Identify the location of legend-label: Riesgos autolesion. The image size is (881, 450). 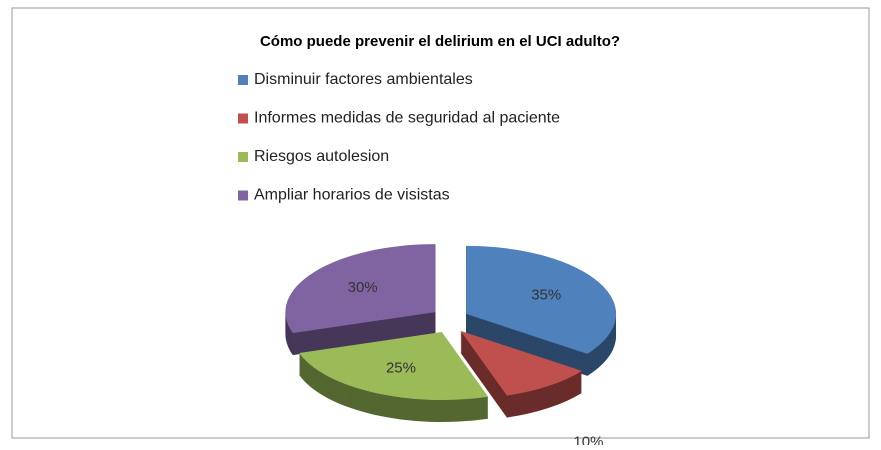
(321, 156).